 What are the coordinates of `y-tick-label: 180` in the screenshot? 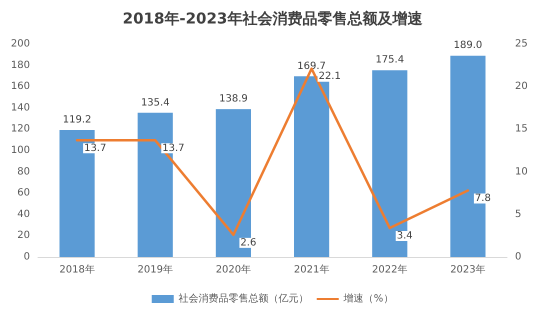 It's located at (20, 65).